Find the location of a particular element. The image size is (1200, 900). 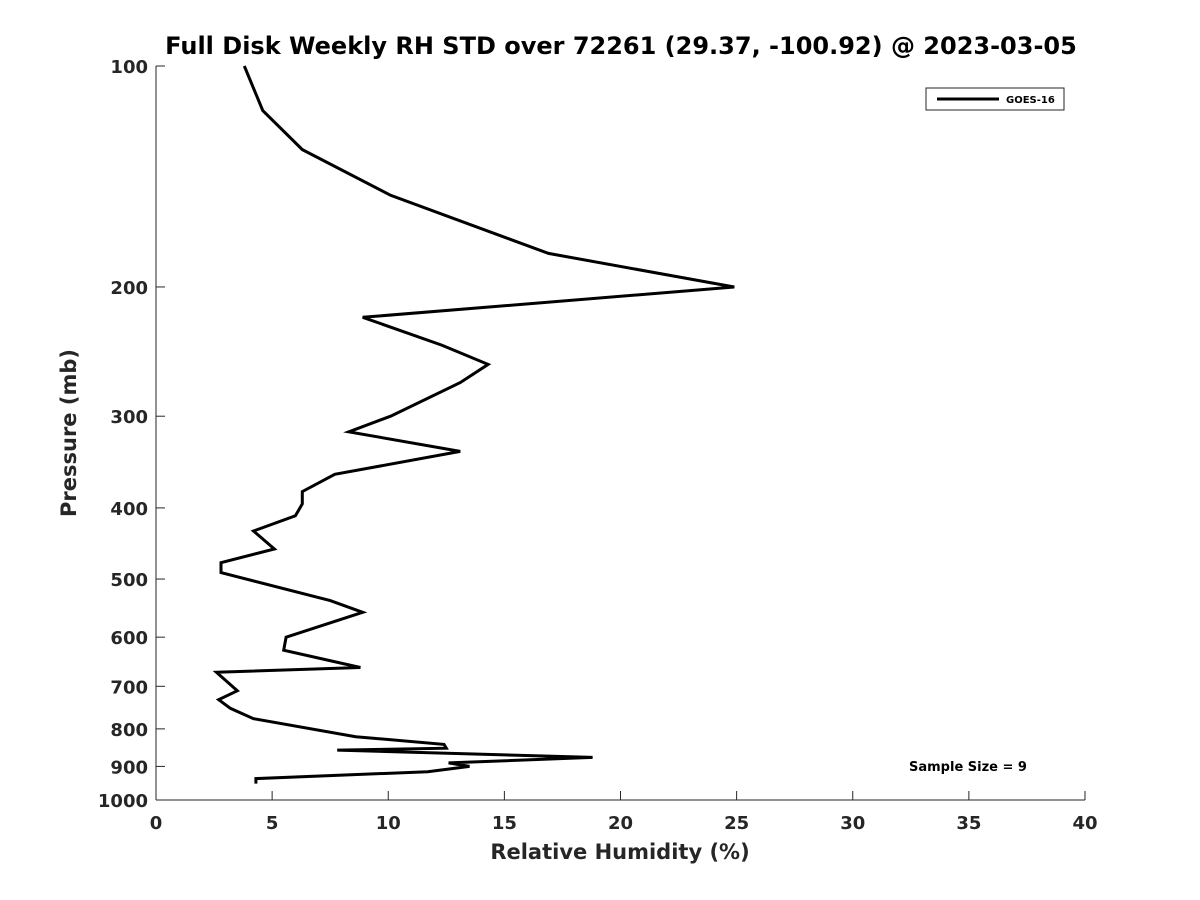

x-tick-label: 30 is located at coordinates (852, 823).